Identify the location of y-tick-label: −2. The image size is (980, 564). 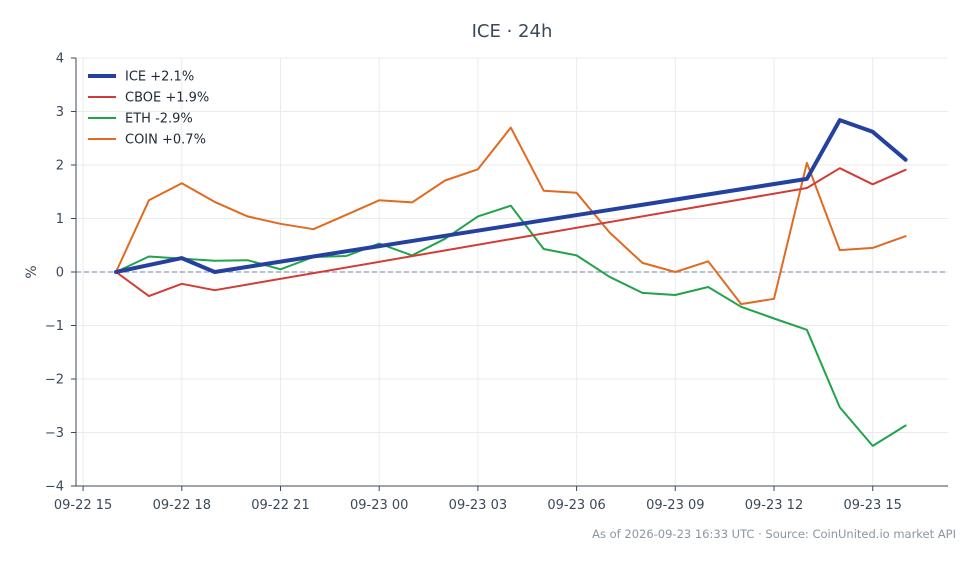
(54, 380).